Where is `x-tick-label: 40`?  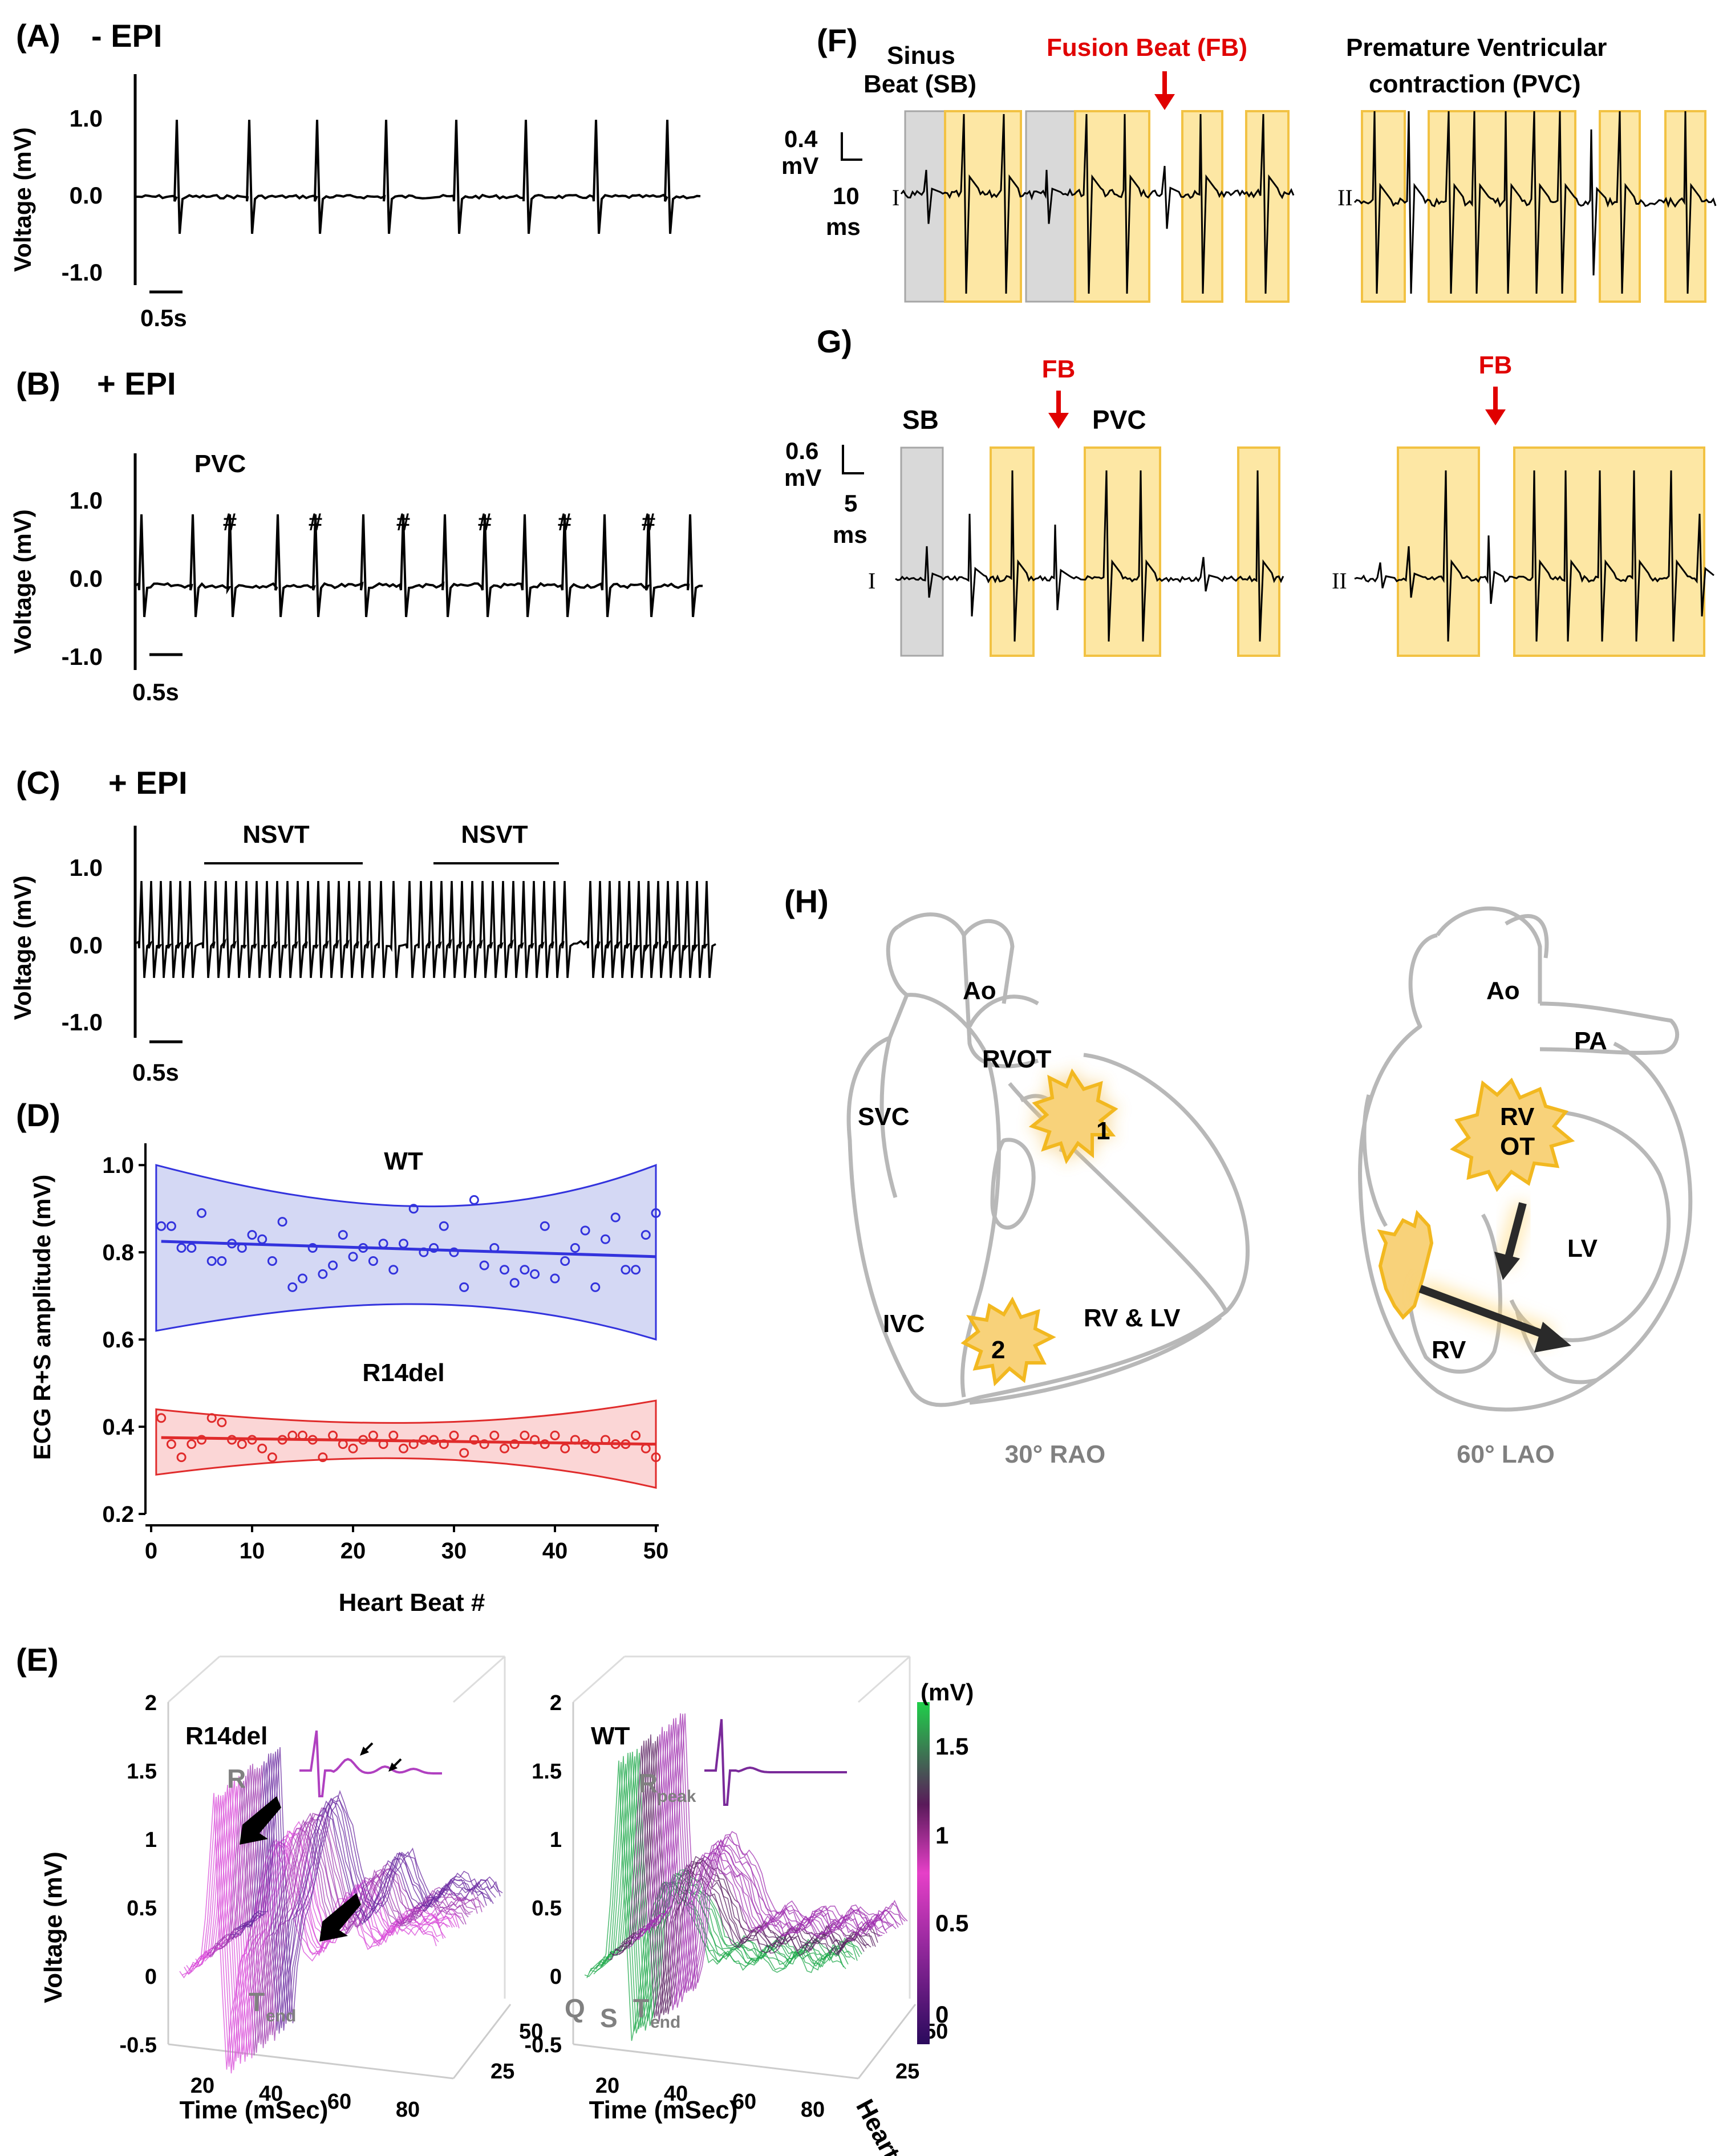 x-tick-label: 40 is located at coordinates (676, 2094).